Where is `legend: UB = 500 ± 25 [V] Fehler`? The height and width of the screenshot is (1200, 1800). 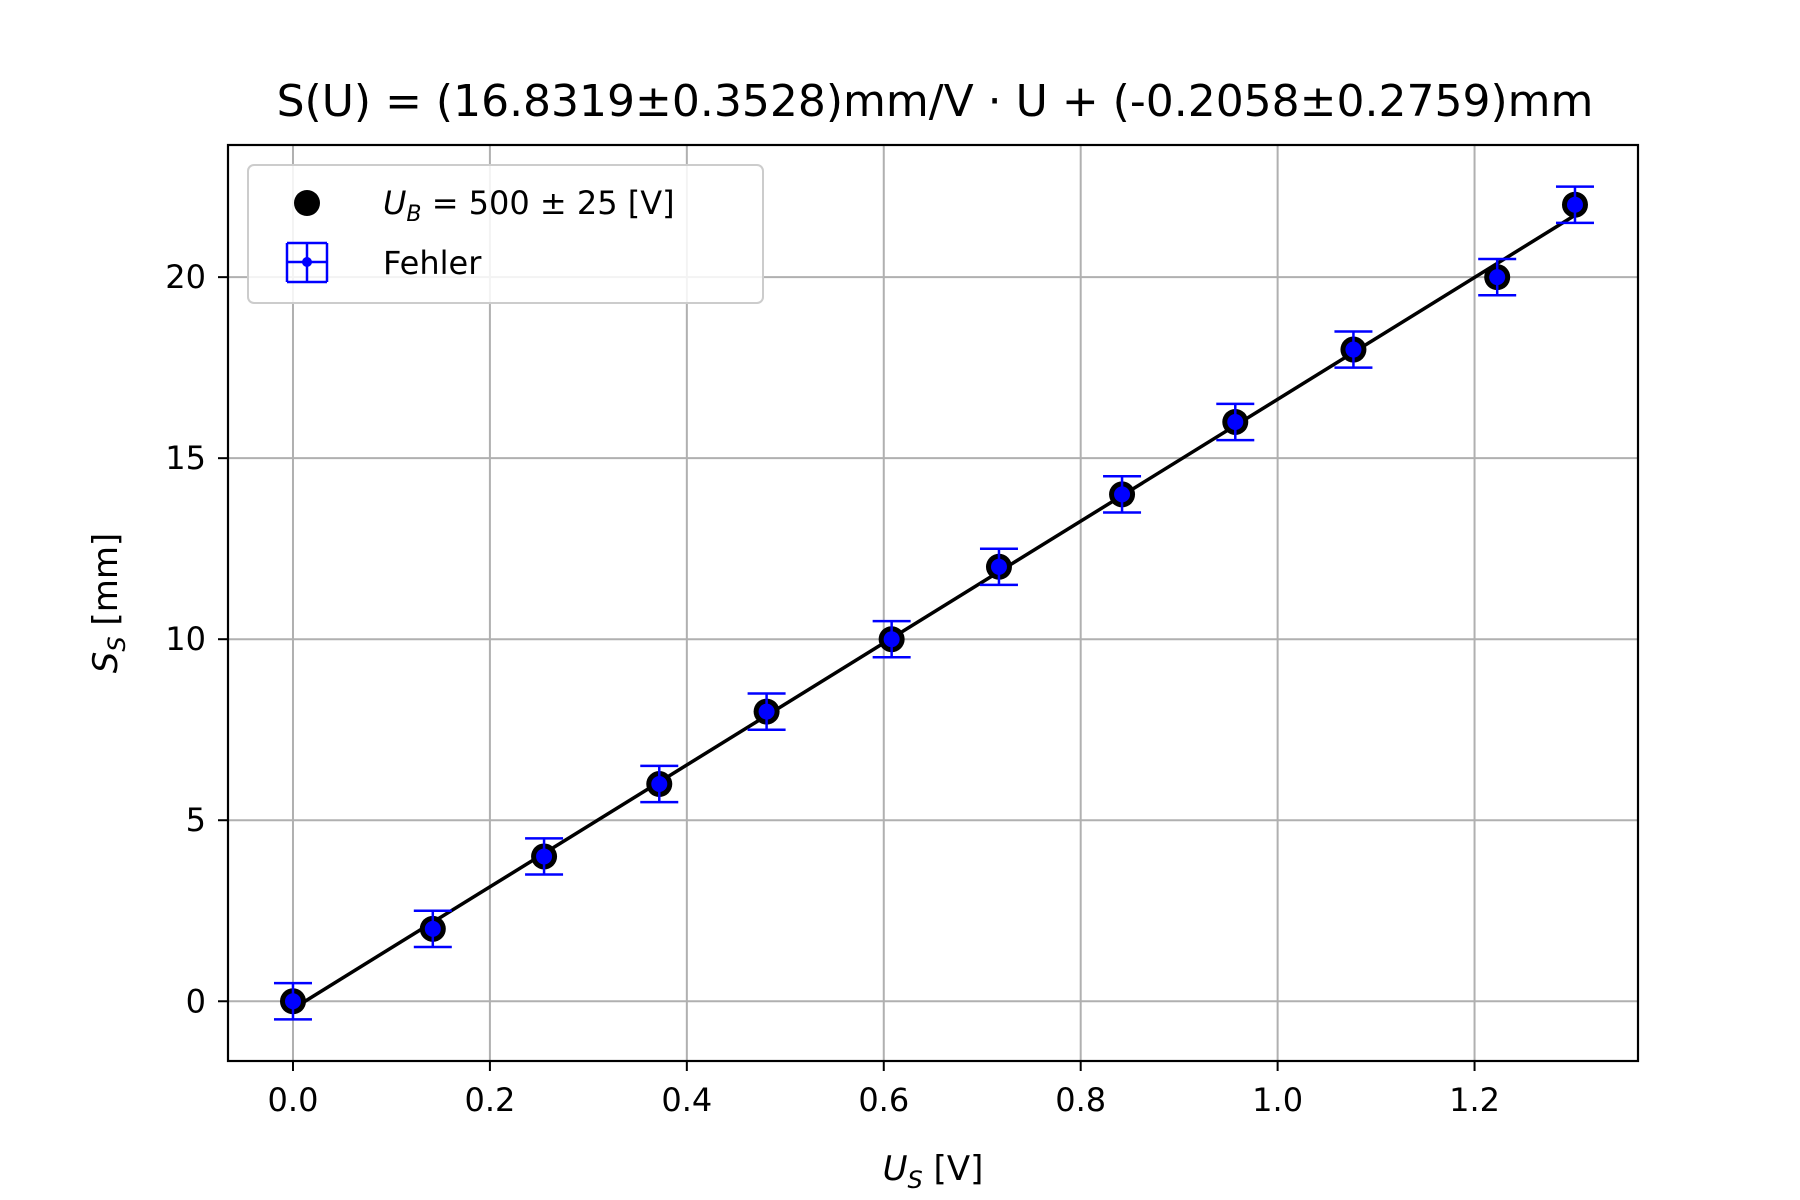 legend: UB = 500 ± 25 [V] Fehler is located at coordinates (505, 234).